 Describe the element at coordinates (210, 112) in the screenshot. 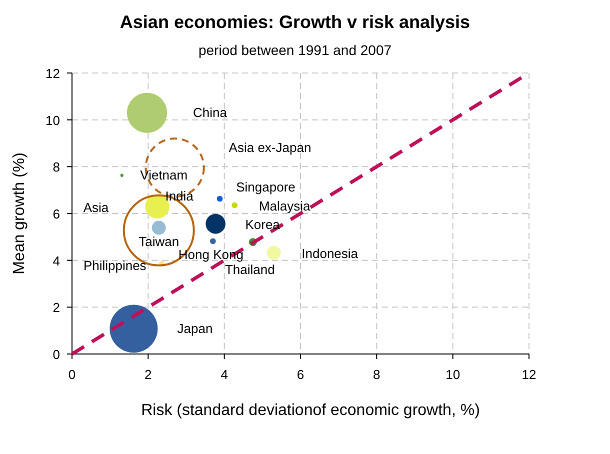

I see `annotation: China` at that location.